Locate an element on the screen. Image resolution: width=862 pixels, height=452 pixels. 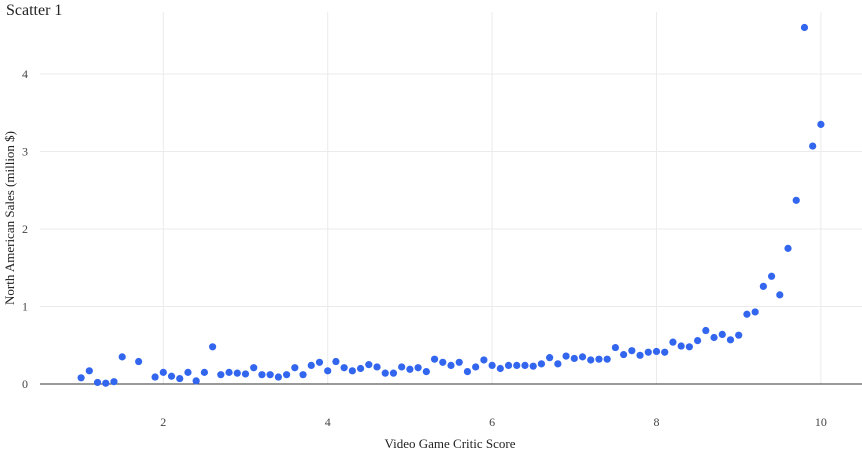
x-tick-label: 8 is located at coordinates (657, 422).